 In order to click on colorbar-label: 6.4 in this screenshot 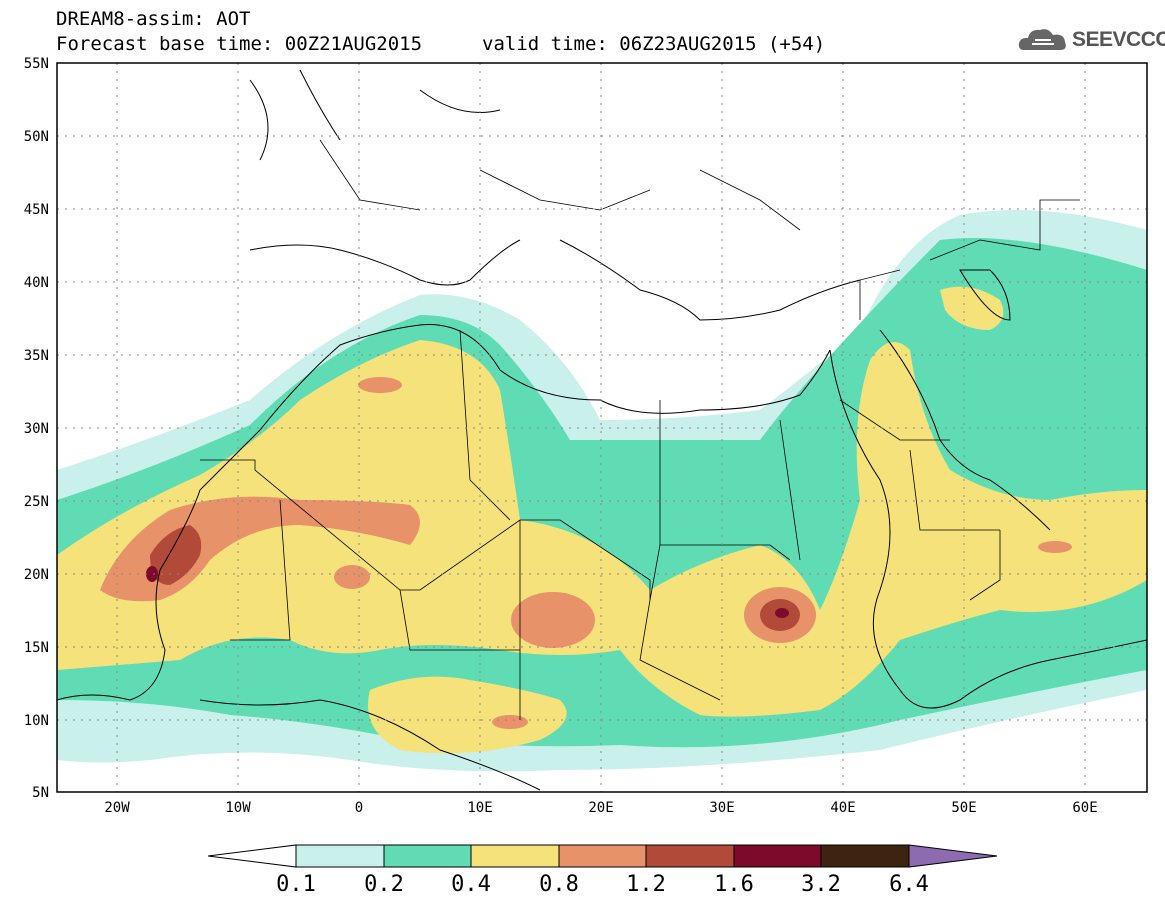, I will do `click(909, 884)`.